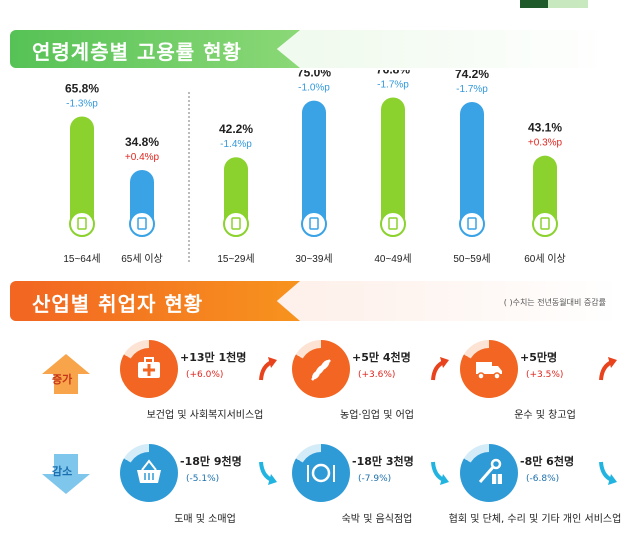 This screenshot has width=640, height=548. Describe the element at coordinates (472, 75) in the screenshot. I see `value-label: 74.2%` at that location.